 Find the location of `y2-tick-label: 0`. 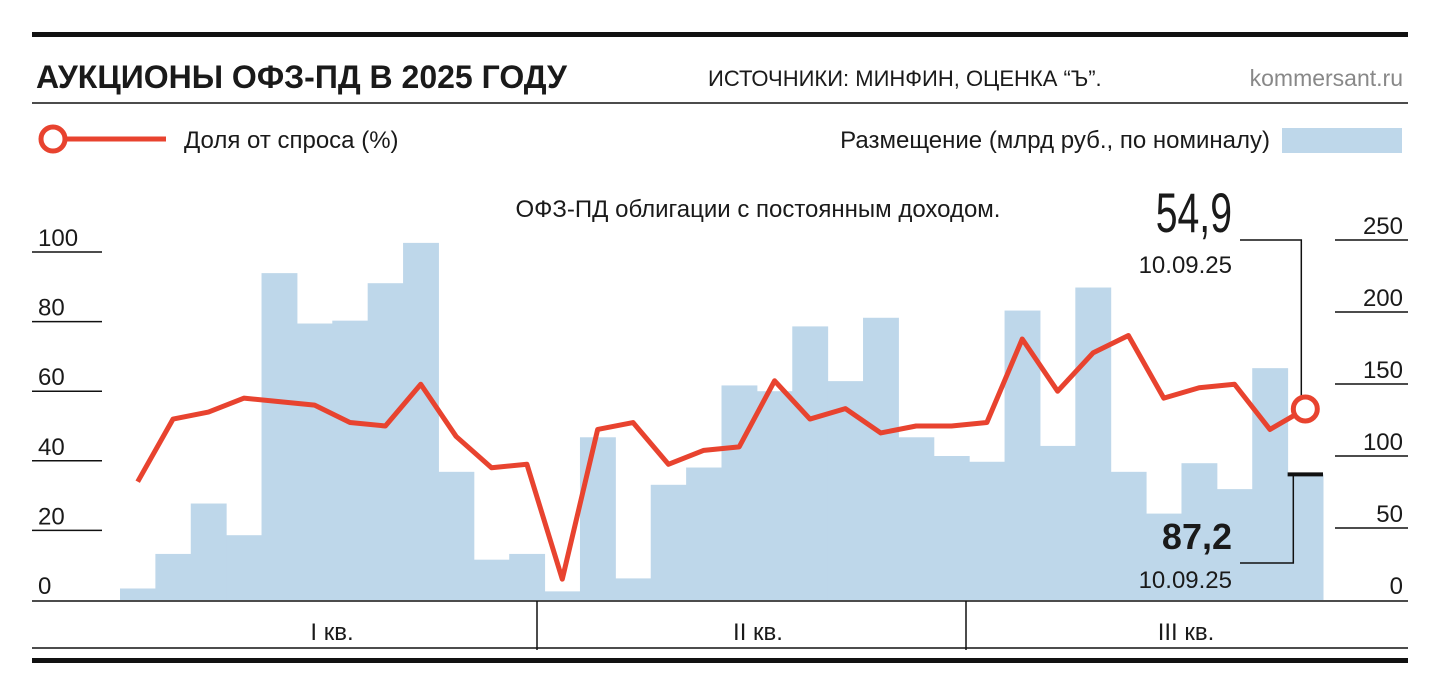

y2-tick-label: 0 is located at coordinates (1396, 586).